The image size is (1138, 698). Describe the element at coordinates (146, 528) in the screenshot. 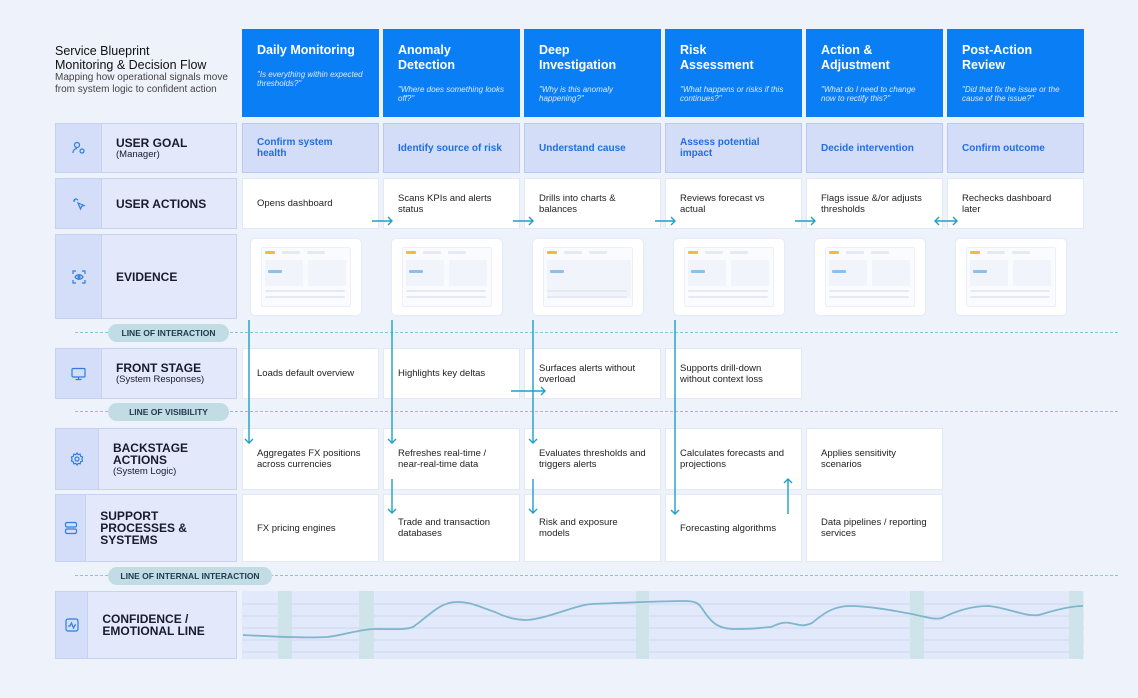

I see `row-label-support: SUPPORT PROCESSES & SYSTEMS` at that location.